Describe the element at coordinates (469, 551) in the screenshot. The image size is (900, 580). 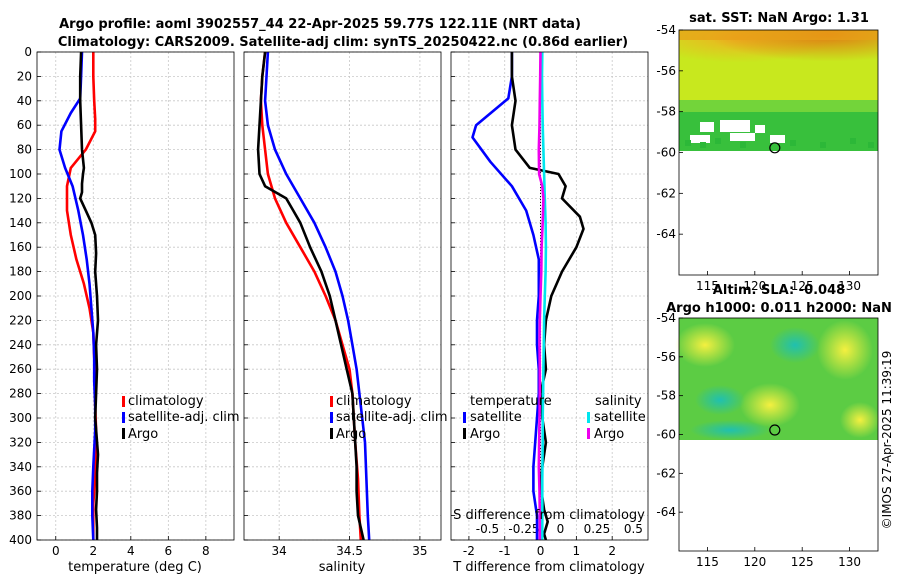
I see `x-tick-label: -2` at that location.